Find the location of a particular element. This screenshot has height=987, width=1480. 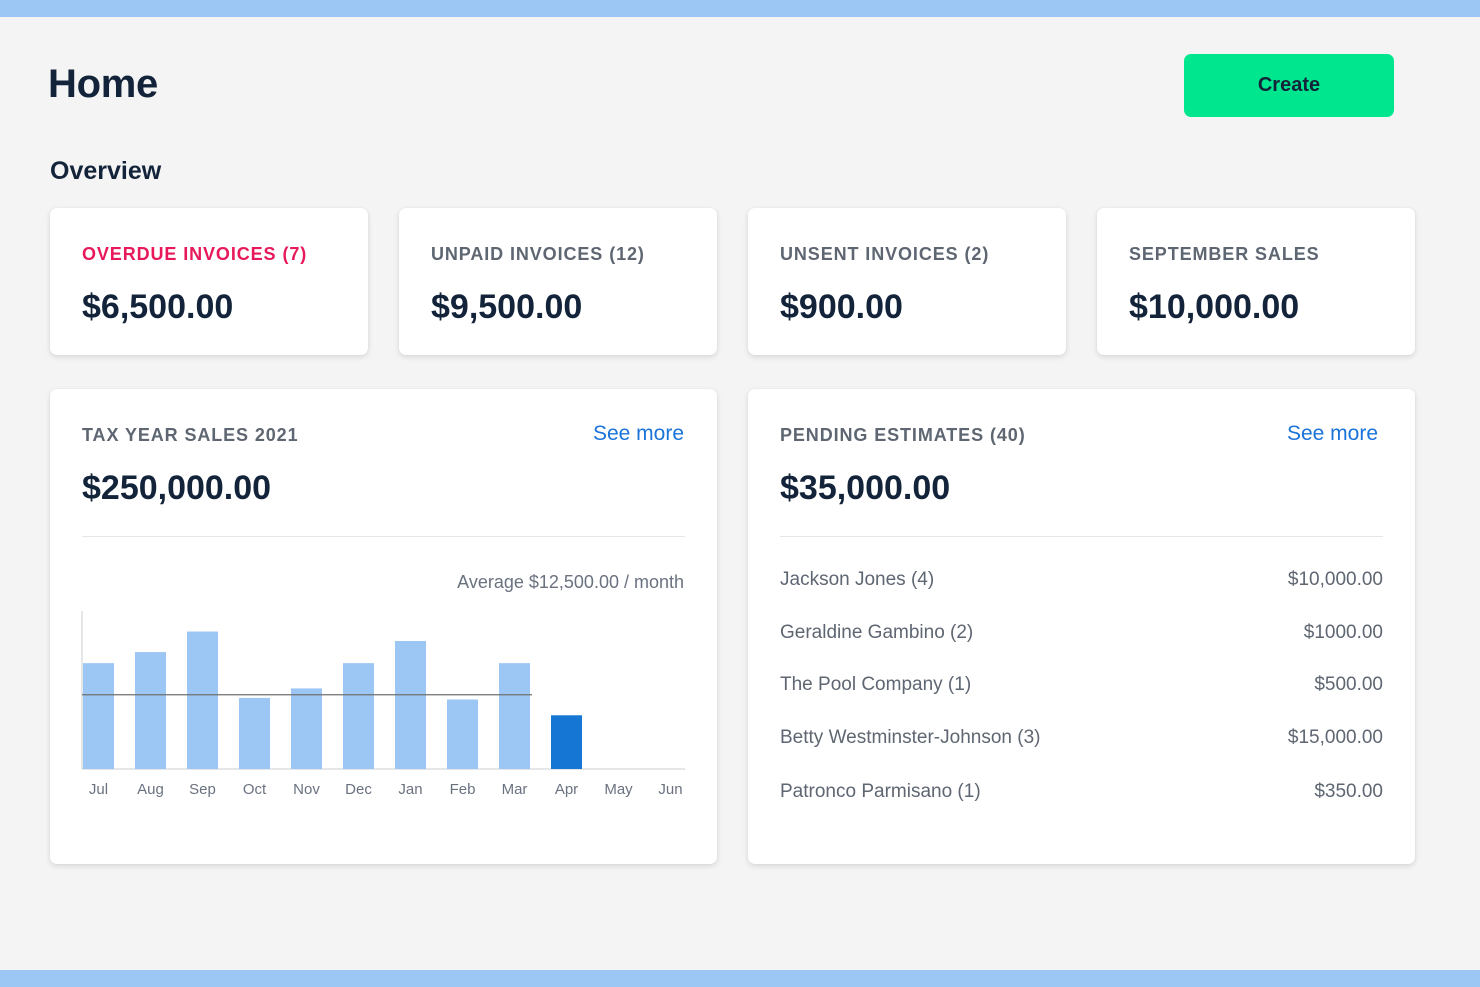

estimate-amount: $1000.00 is located at coordinates (1343, 632).